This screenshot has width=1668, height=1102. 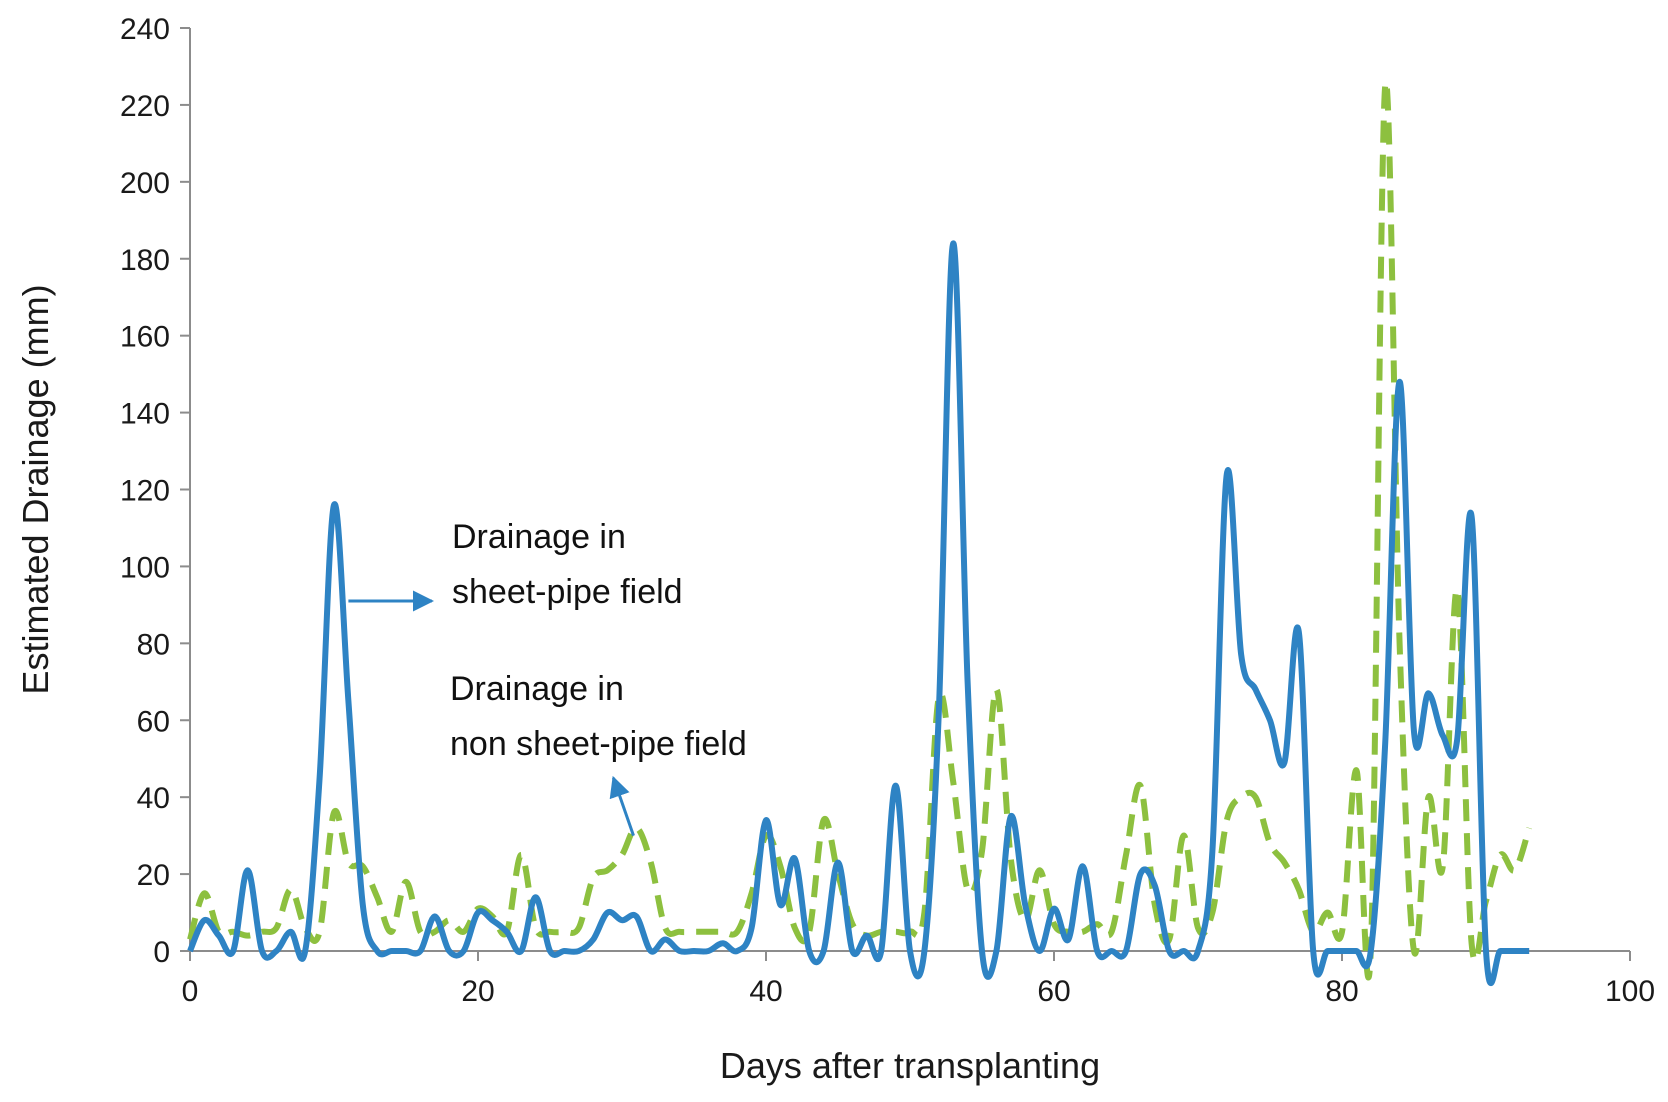 I want to click on annotation-non-sheet-pipe: Drainage in non sheet-pipe field, so click(x=598, y=753).